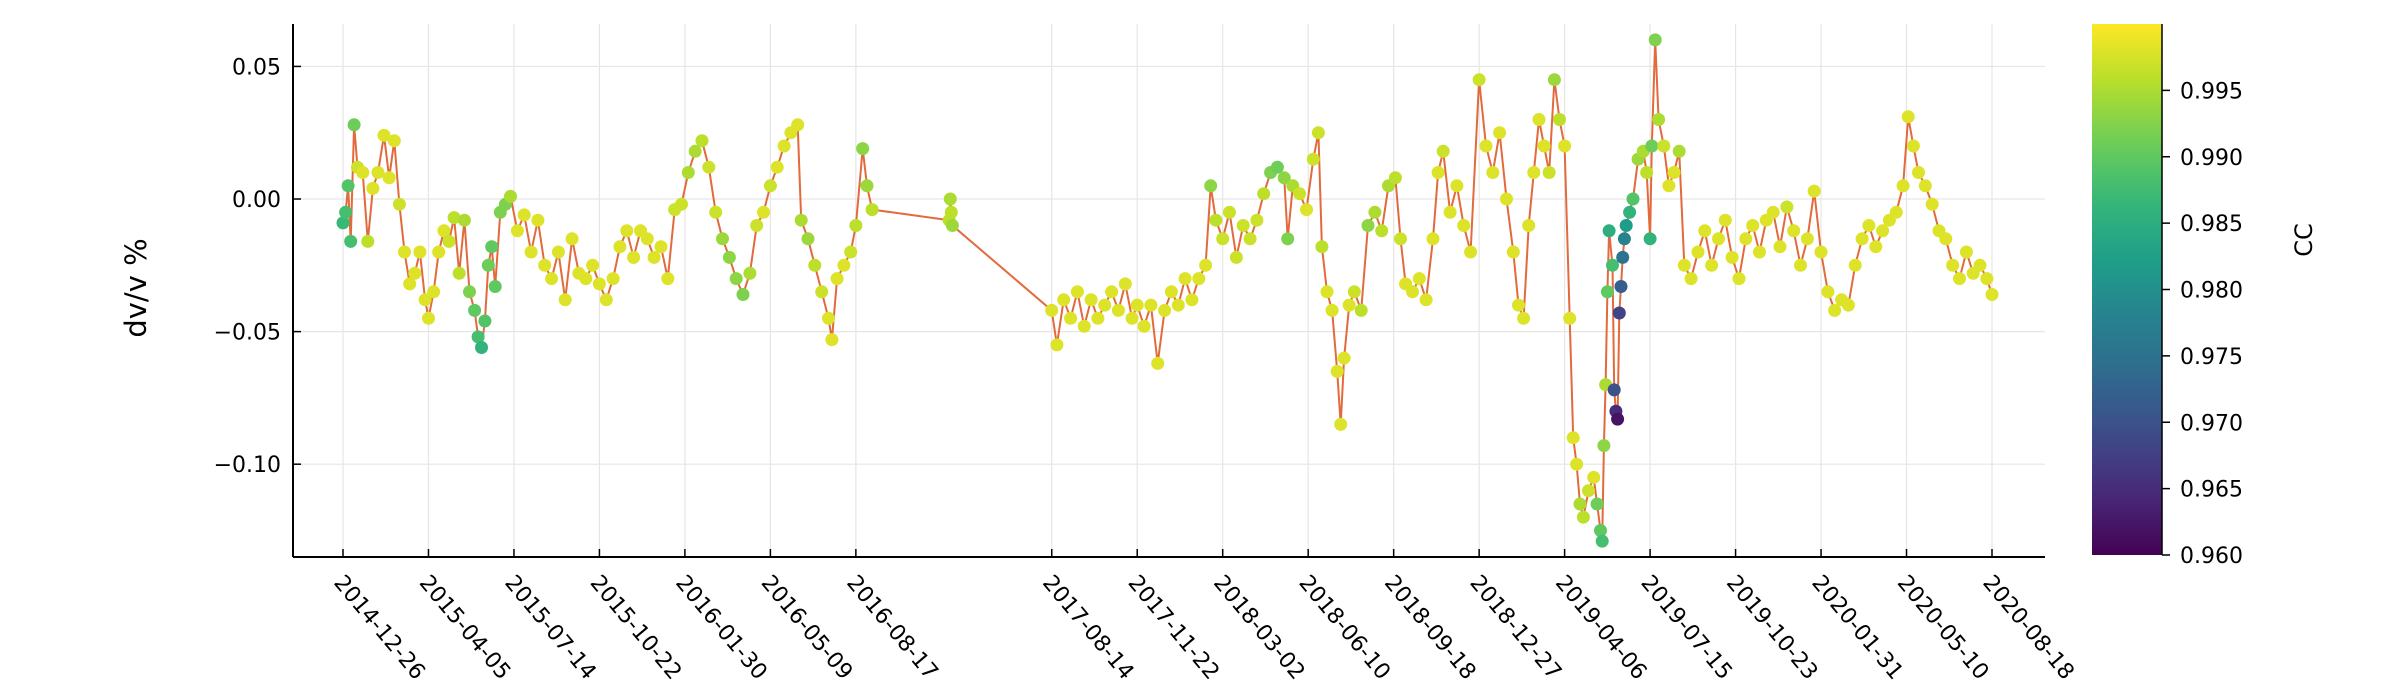 This screenshot has width=2400, height=700. What do you see at coordinates (1087, 628) in the screenshot?
I see `x-tick-label: 2017-08-14` at bounding box center [1087, 628].